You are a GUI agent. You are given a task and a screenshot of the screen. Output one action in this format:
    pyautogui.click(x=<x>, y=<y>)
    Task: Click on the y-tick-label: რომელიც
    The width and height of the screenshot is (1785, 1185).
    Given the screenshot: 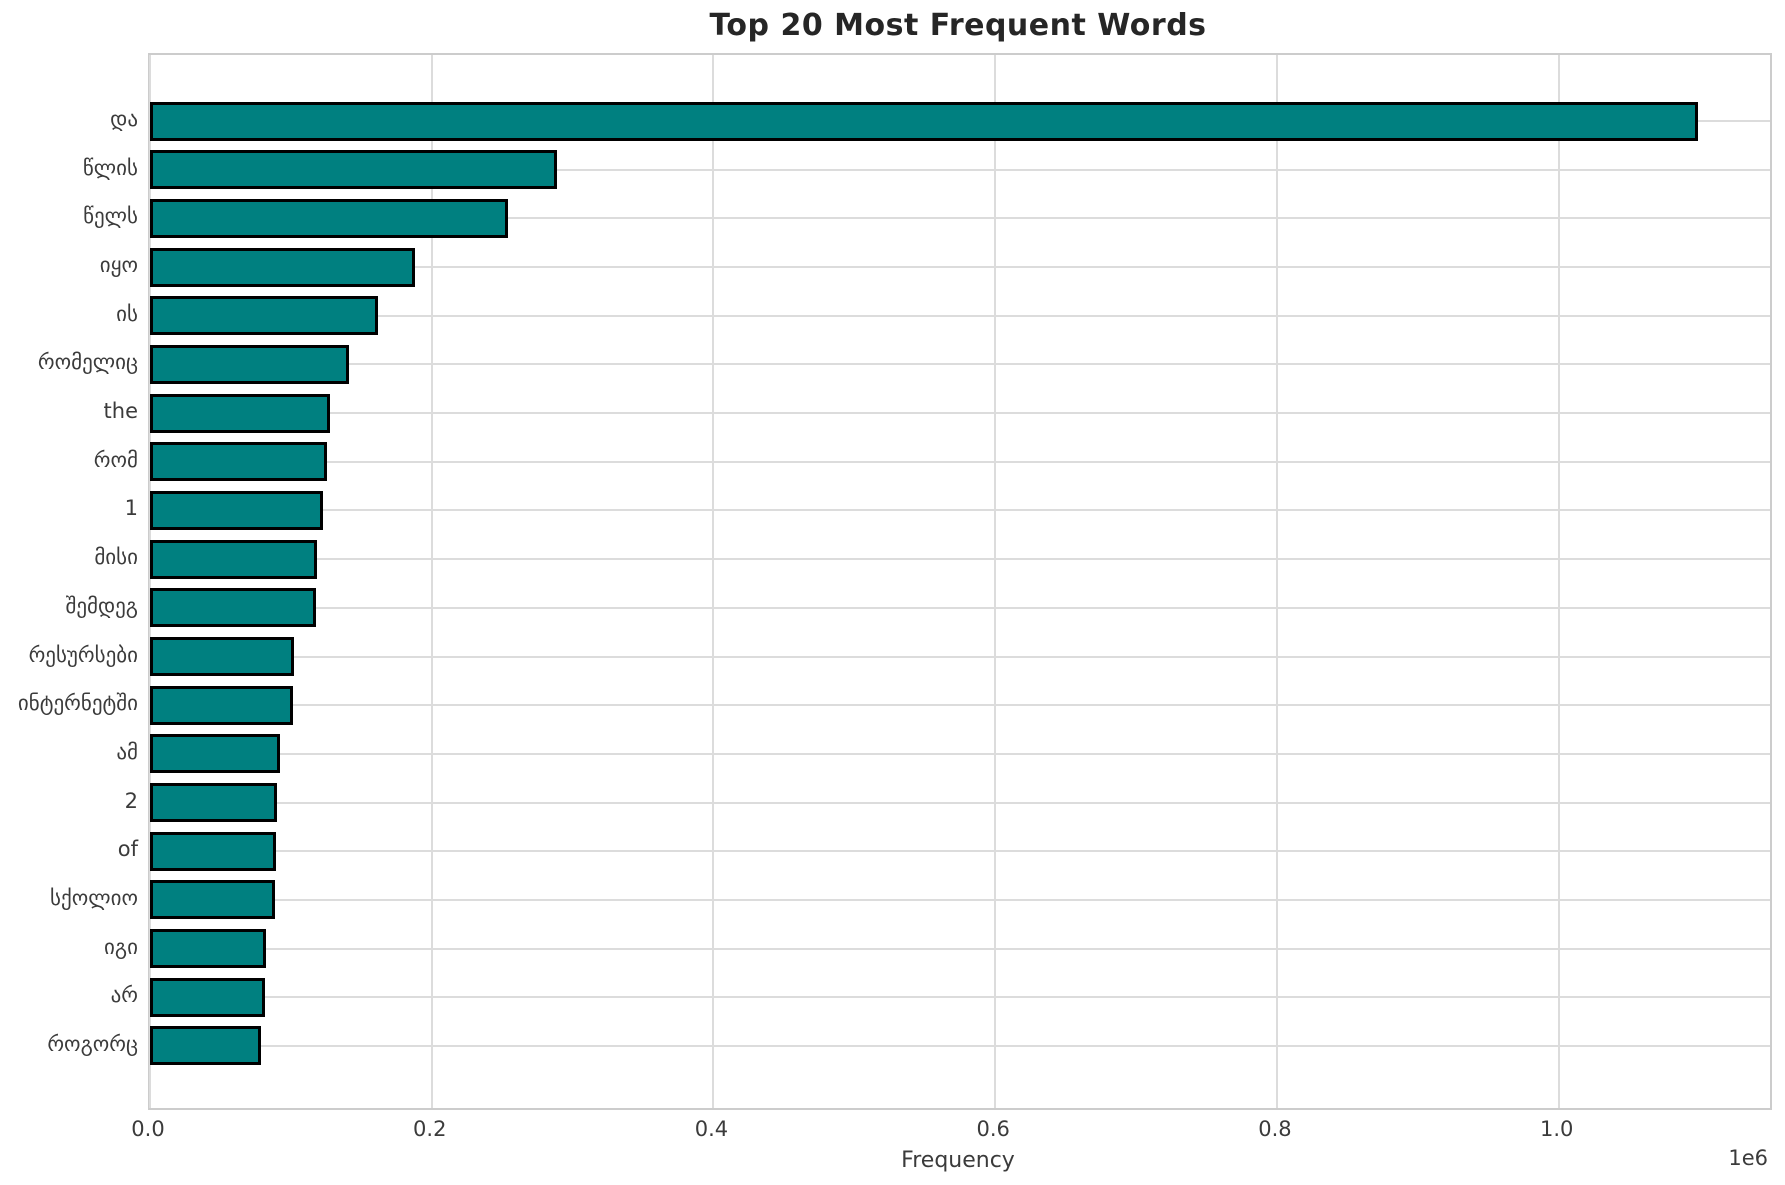 What is the action you would take?
    pyautogui.click(x=87, y=362)
    